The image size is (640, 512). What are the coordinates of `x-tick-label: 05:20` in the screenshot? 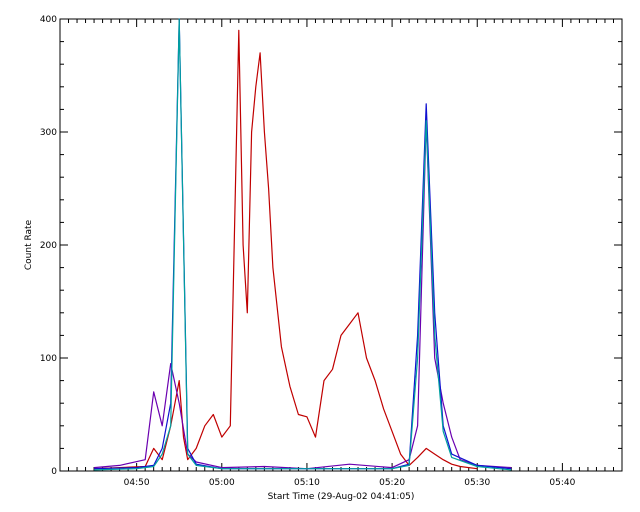 It's located at (392, 483).